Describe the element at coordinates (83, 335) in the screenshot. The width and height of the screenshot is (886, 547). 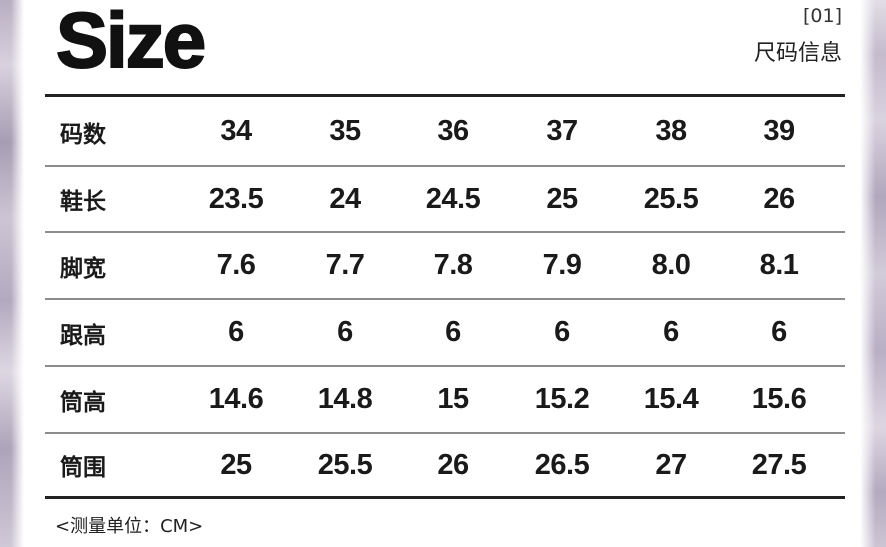
I see `row-label: 跟高` at that location.